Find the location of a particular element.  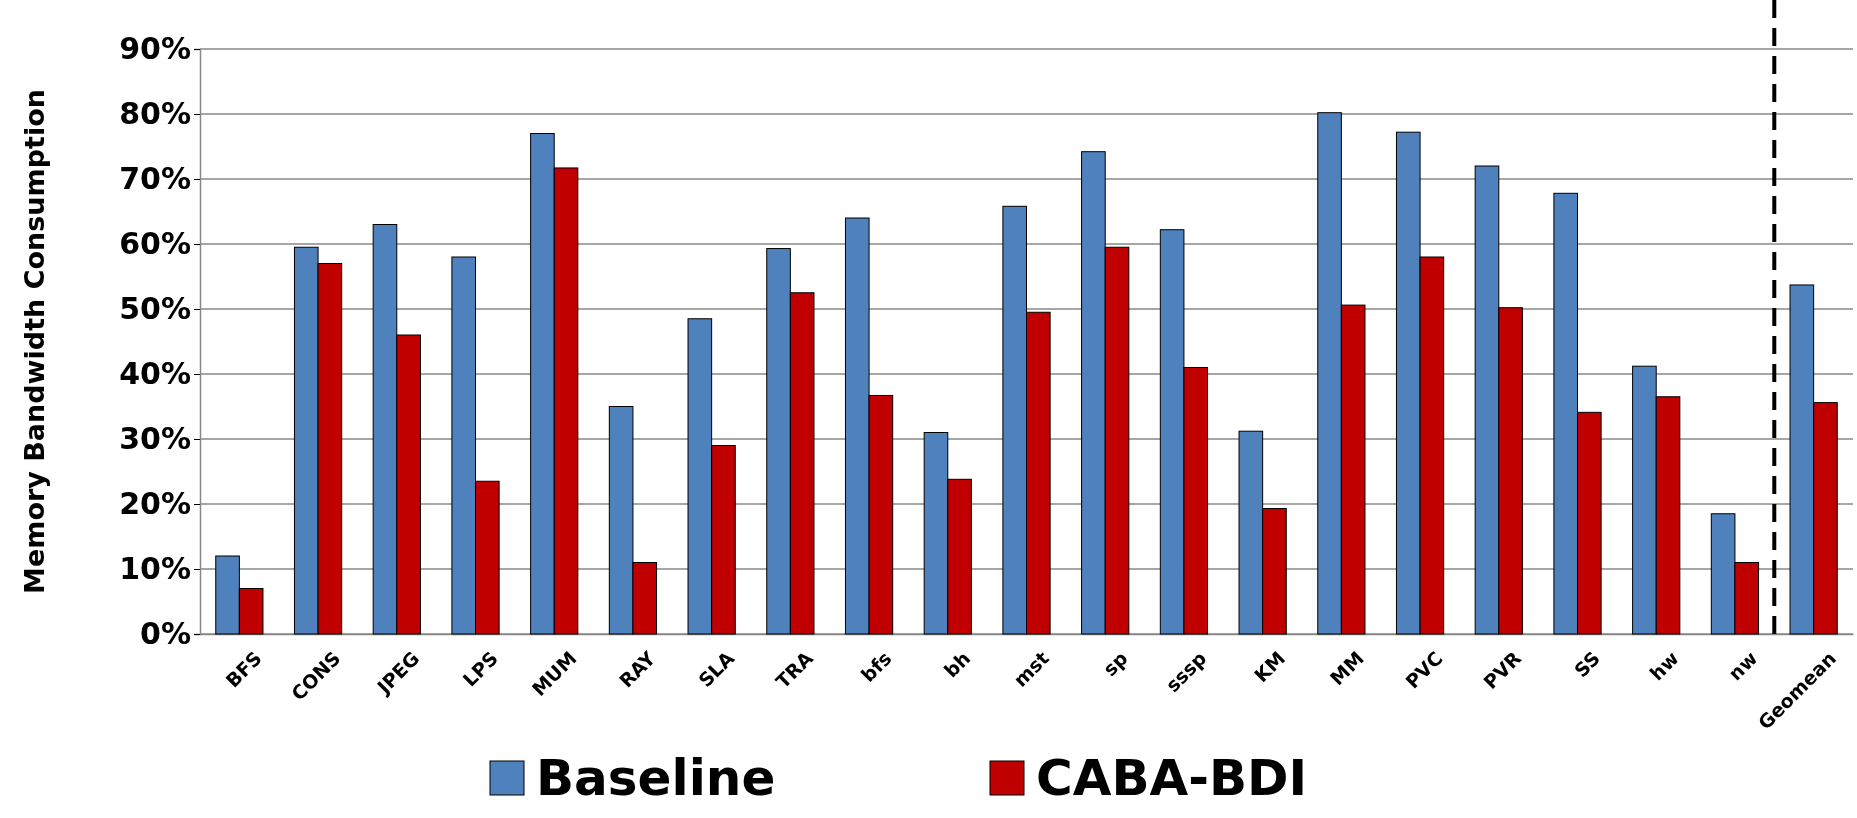

y-tick-label: 50% is located at coordinates (155, 309).